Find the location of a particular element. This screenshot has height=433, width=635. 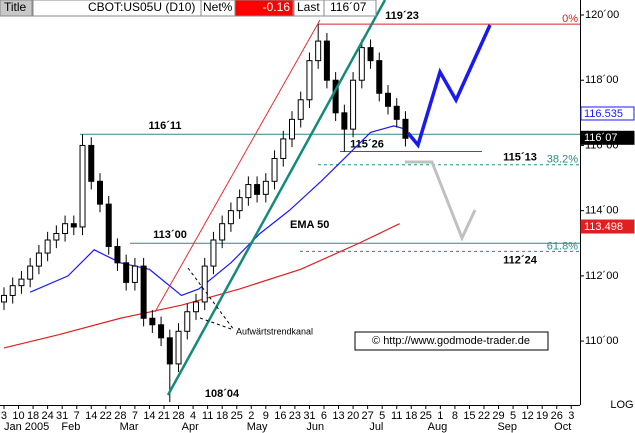

x-tick-label: 27 is located at coordinates (368, 416).